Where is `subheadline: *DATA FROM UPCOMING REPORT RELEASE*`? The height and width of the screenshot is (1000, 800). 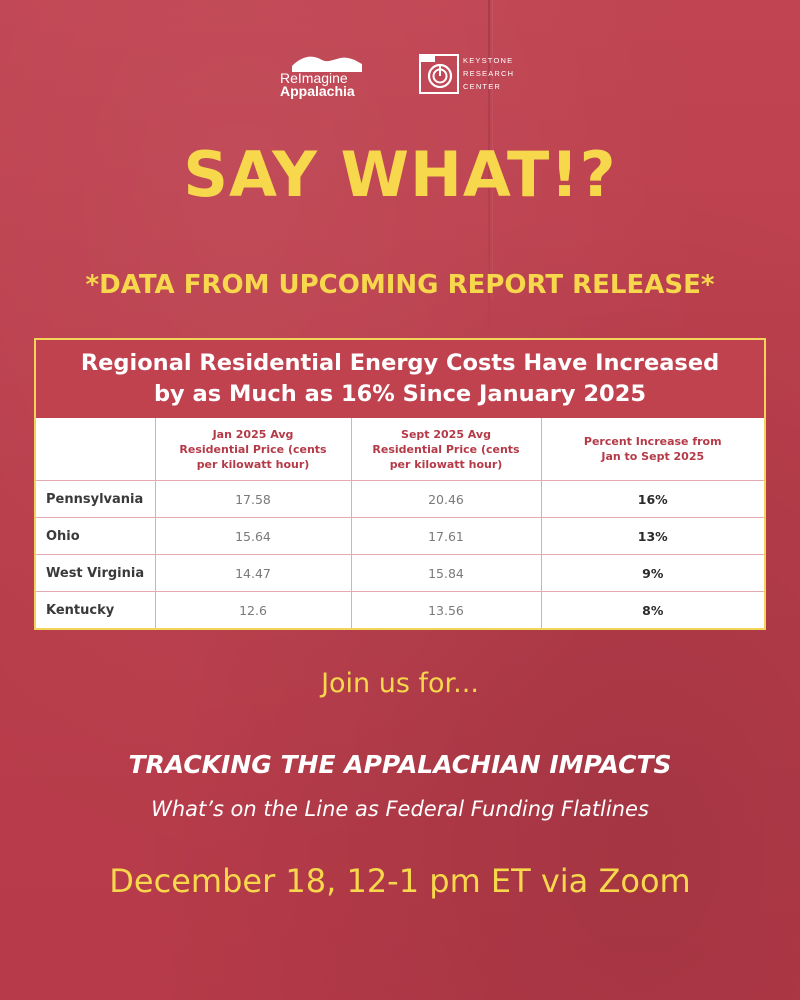
subheadline: *DATA FROM UPCOMING REPORT RELEASE* is located at coordinates (400, 285).